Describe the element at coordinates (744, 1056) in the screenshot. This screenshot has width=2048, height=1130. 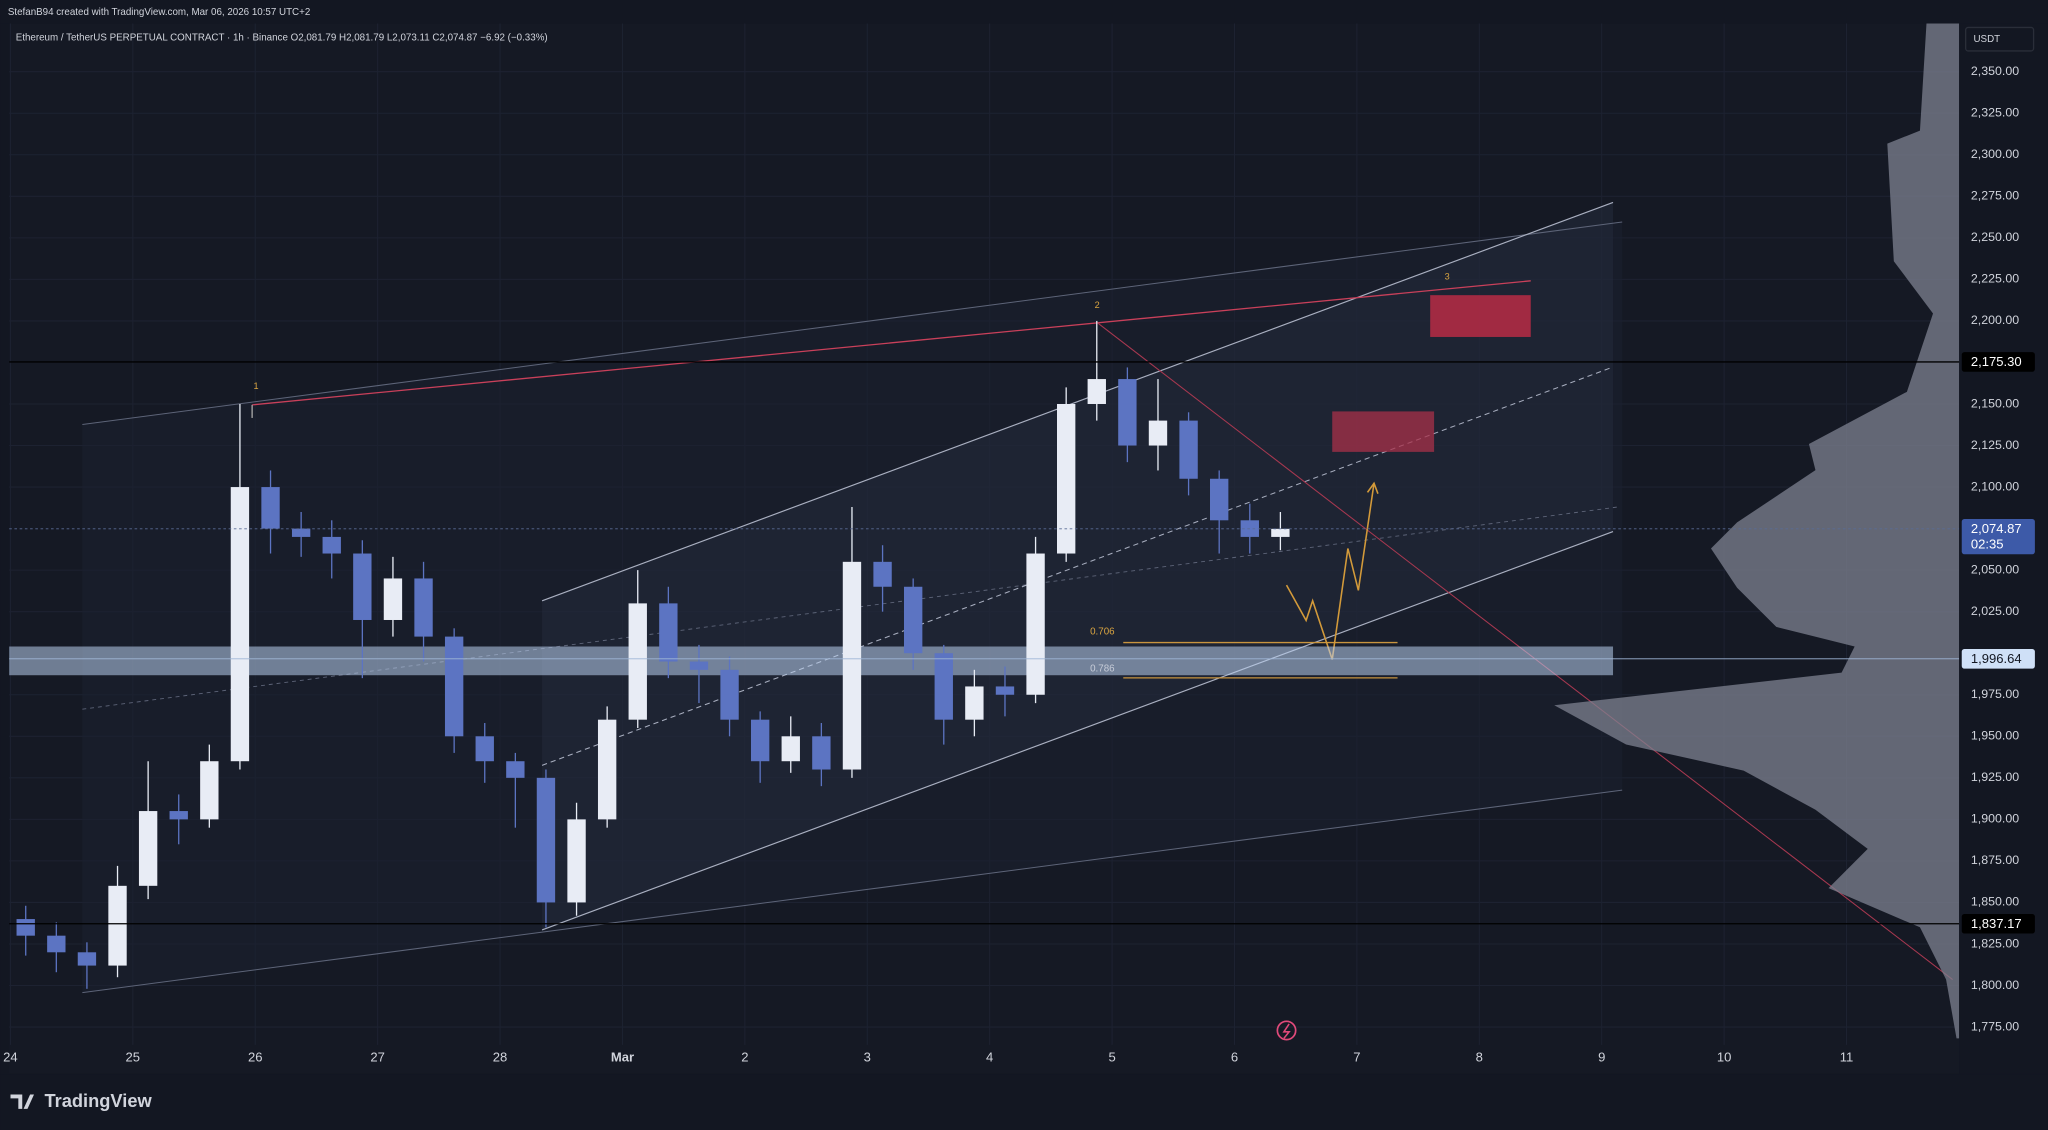
I see `x-tick-label: 2` at that location.